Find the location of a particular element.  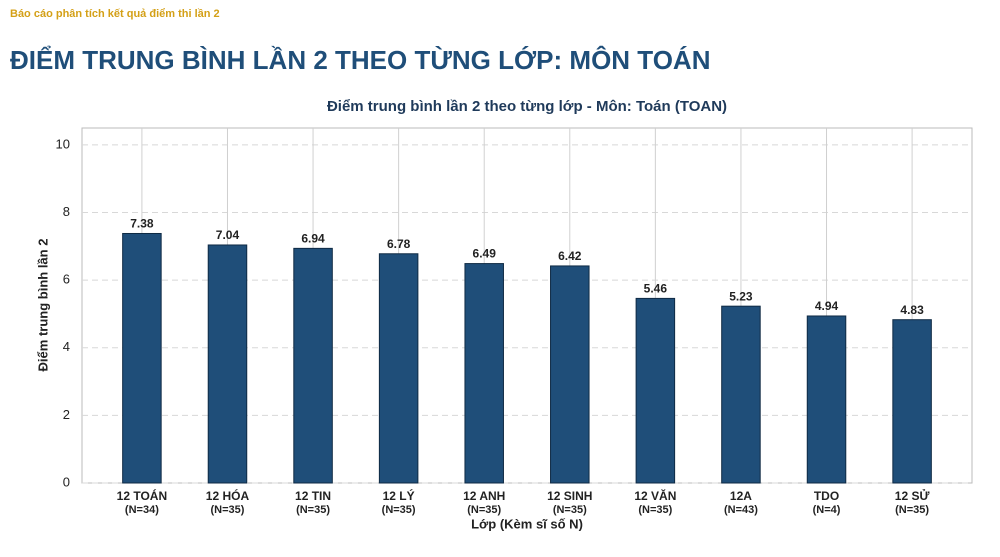

x-tick-label: 12 HÓA is located at coordinates (228, 495).